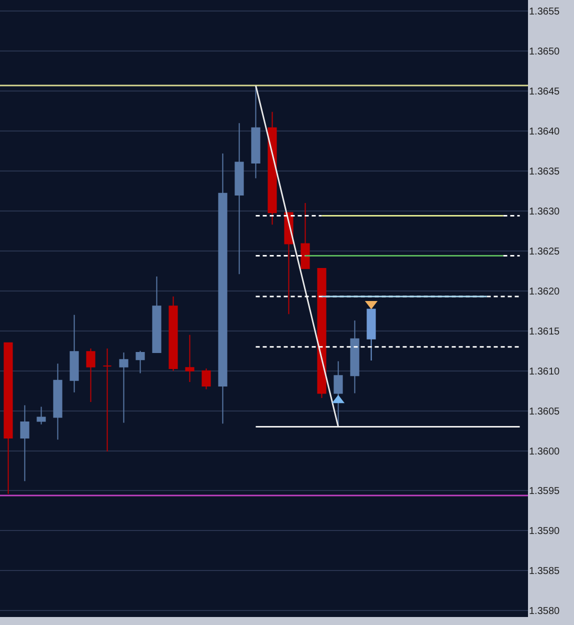  I want to click on y-tick-label: 1.3630, so click(544, 212).